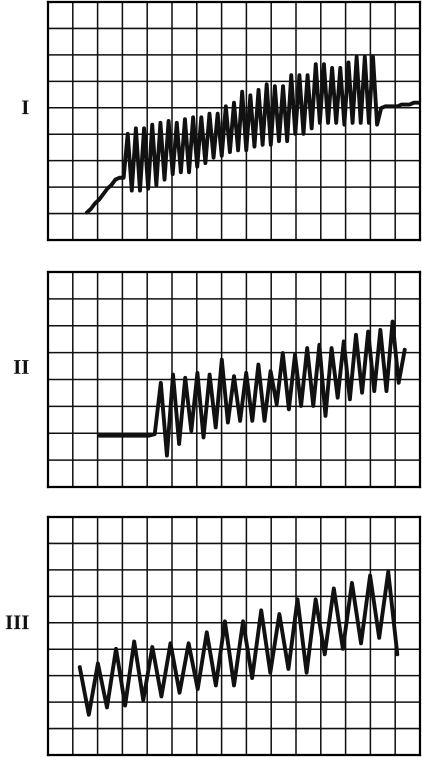  I want to click on text: III, so click(17, 622).